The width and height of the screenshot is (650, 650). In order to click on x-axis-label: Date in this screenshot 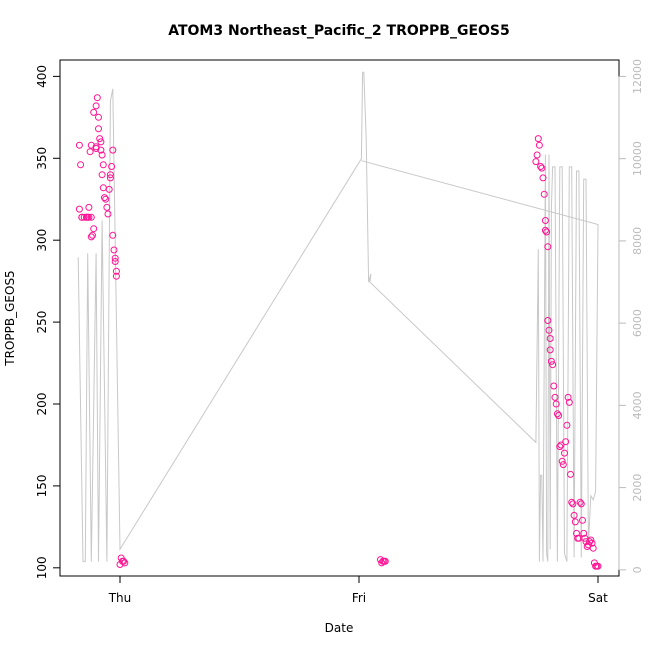, I will do `click(339, 628)`.